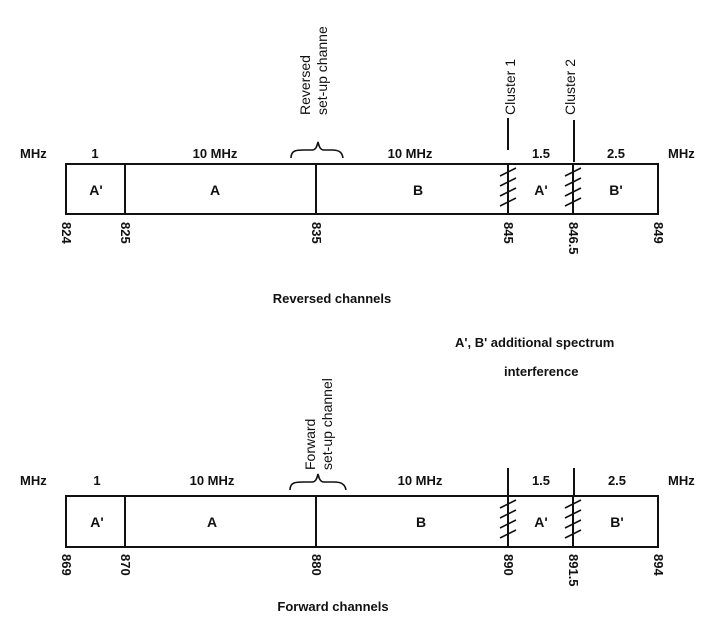 The width and height of the screenshot is (710, 618). I want to click on forward-unit-left: MHz, so click(33, 480).